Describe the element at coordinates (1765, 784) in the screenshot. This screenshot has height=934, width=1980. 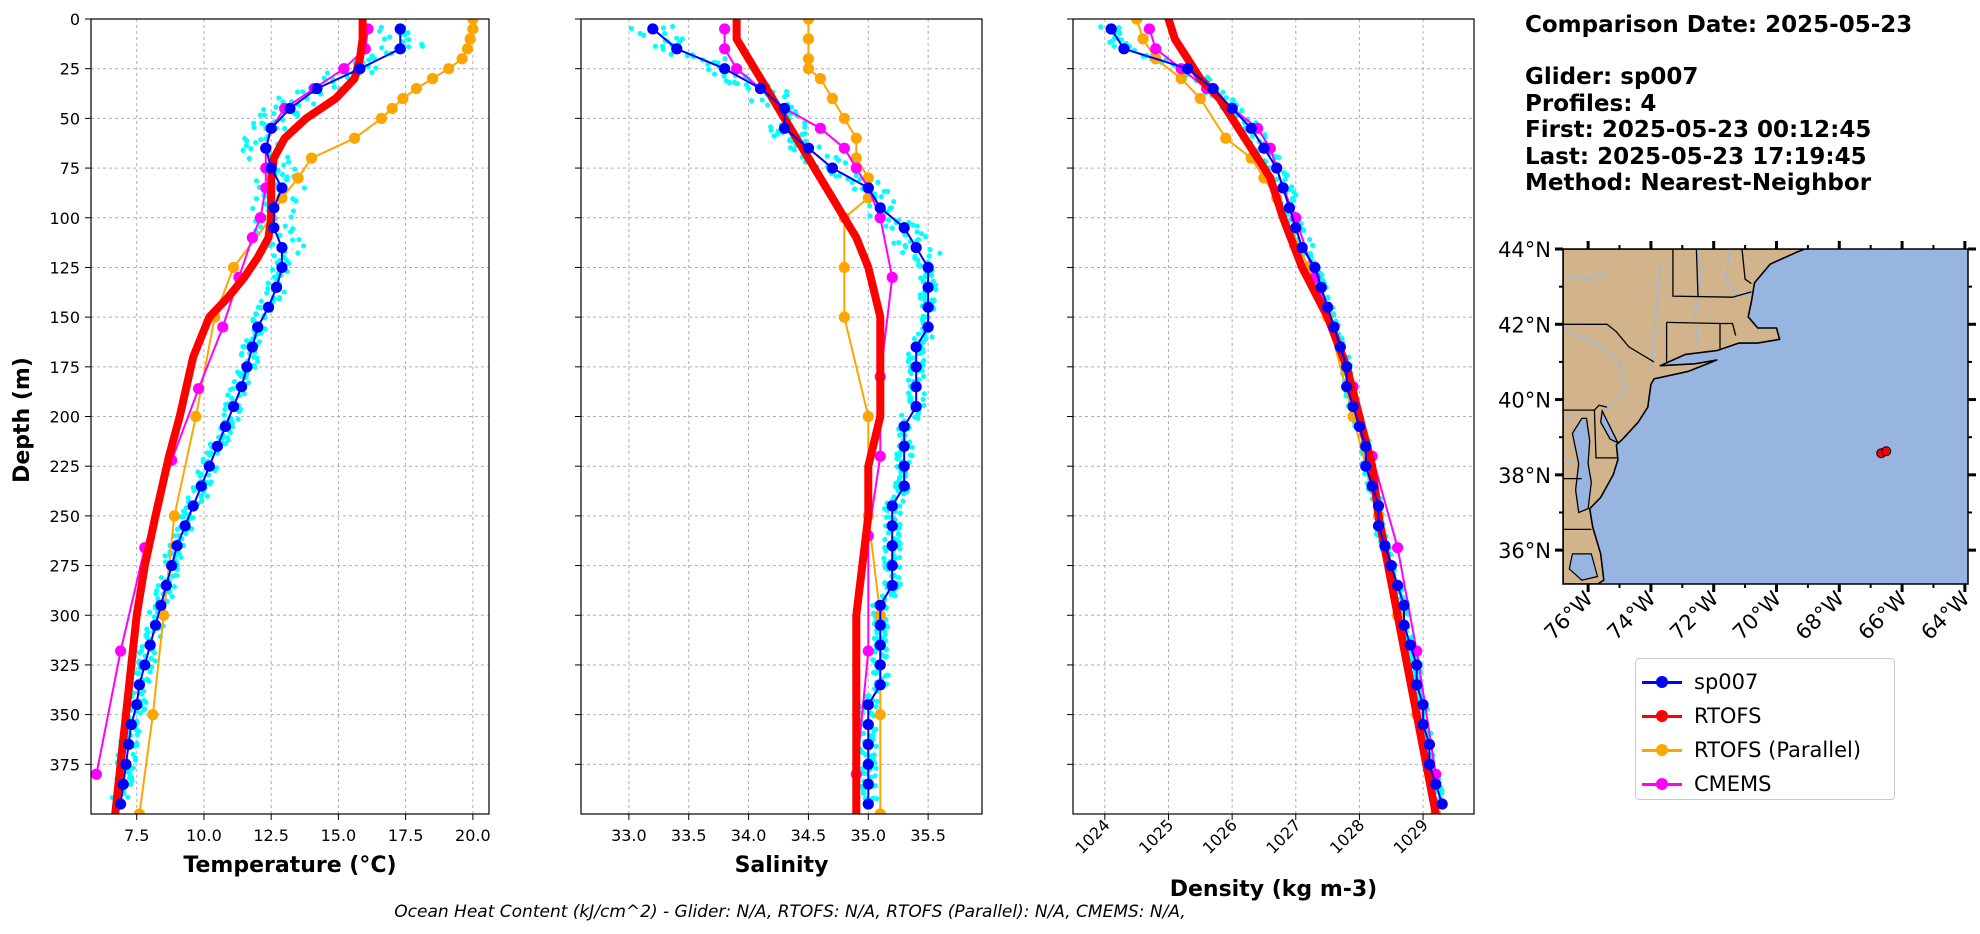
I see `legend-item-cmems: CMEMS` at that location.